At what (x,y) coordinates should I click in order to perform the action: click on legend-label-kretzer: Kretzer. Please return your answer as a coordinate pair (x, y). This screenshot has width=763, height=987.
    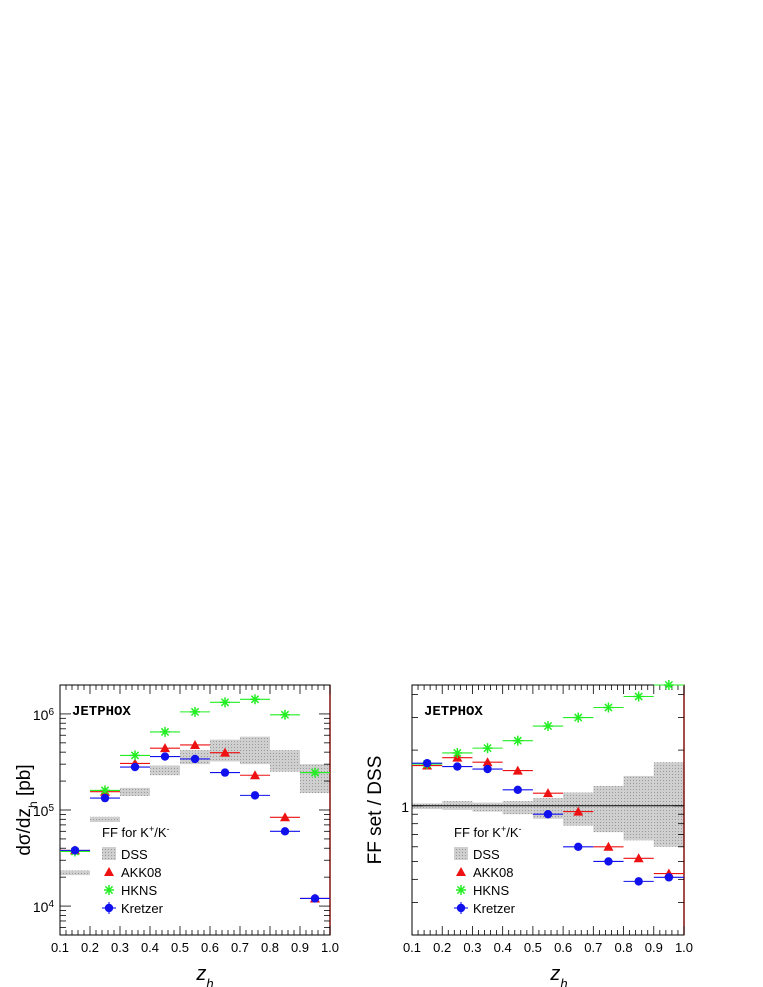
    Looking at the image, I should click on (494, 908).